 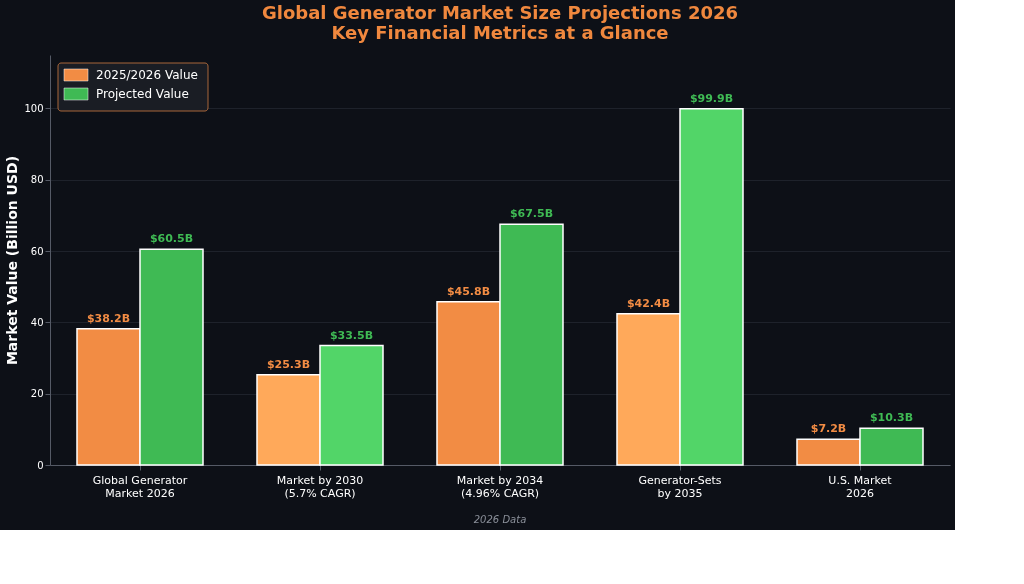 I want to click on data-label: $60.5B, so click(x=171, y=239).